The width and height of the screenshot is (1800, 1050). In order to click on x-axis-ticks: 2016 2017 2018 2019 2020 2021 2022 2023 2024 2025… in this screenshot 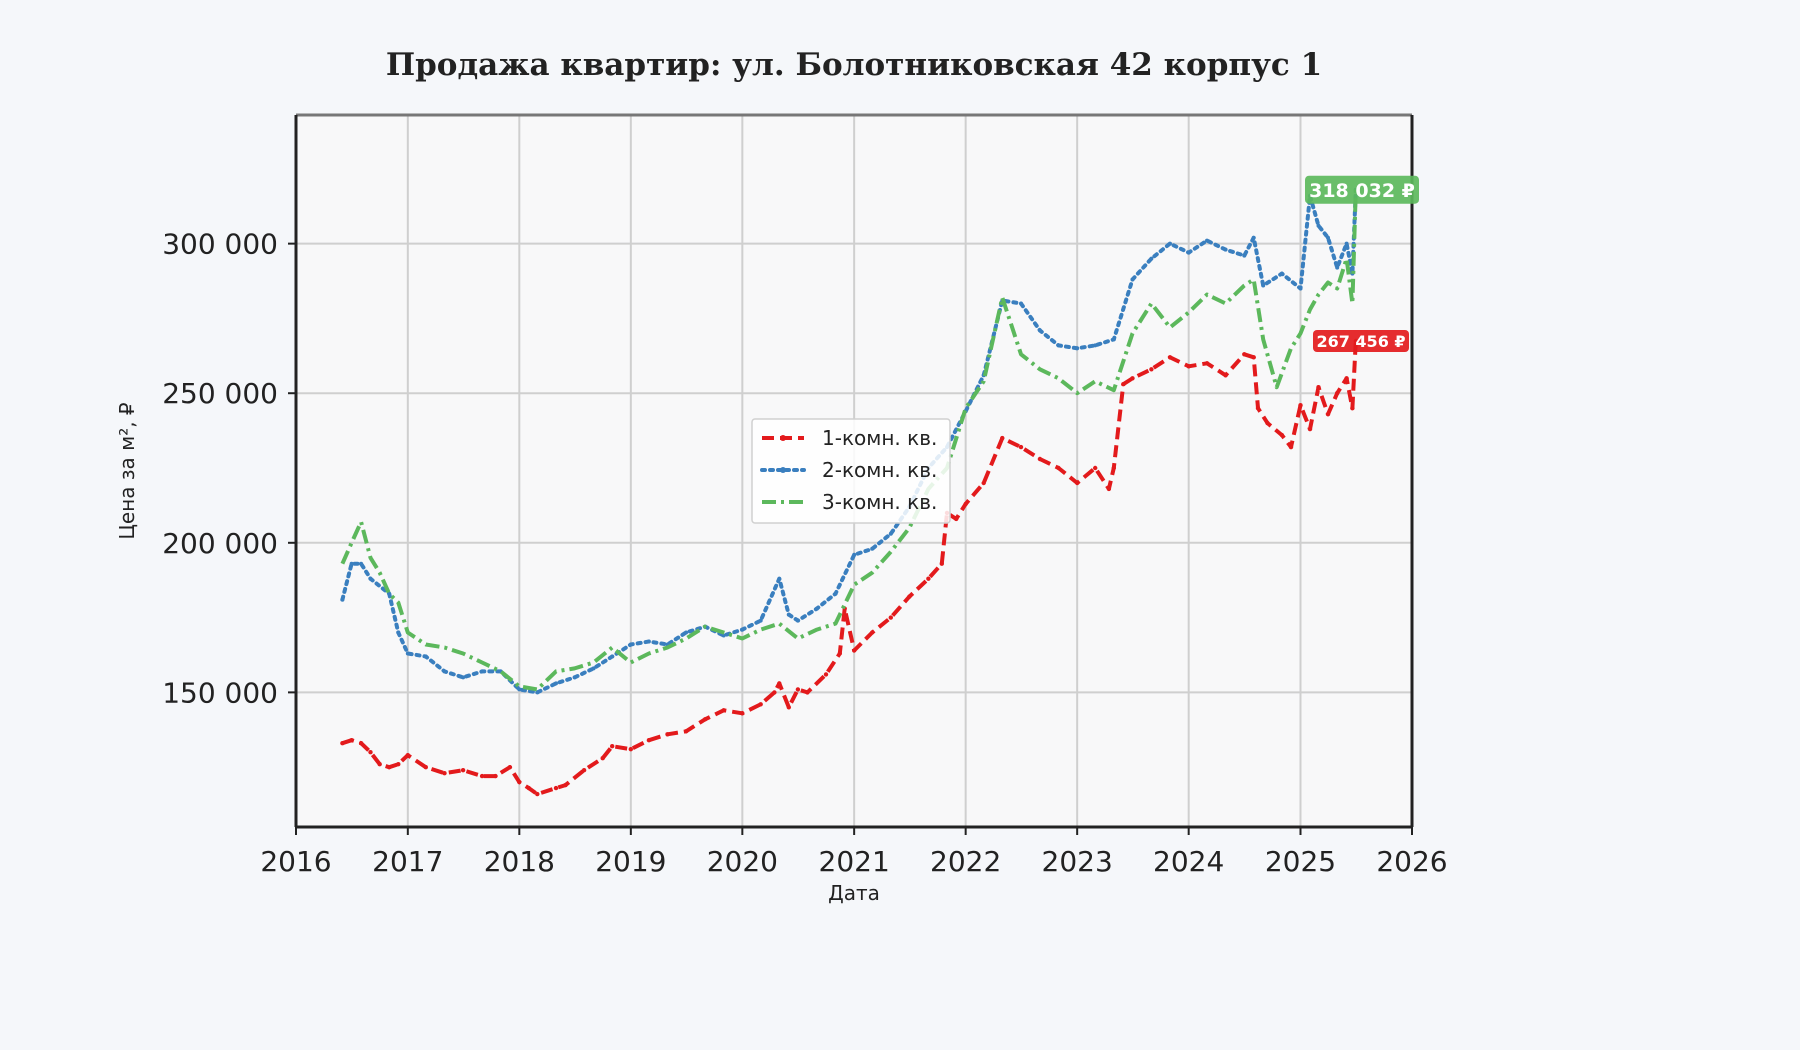, I will do `click(854, 852)`.